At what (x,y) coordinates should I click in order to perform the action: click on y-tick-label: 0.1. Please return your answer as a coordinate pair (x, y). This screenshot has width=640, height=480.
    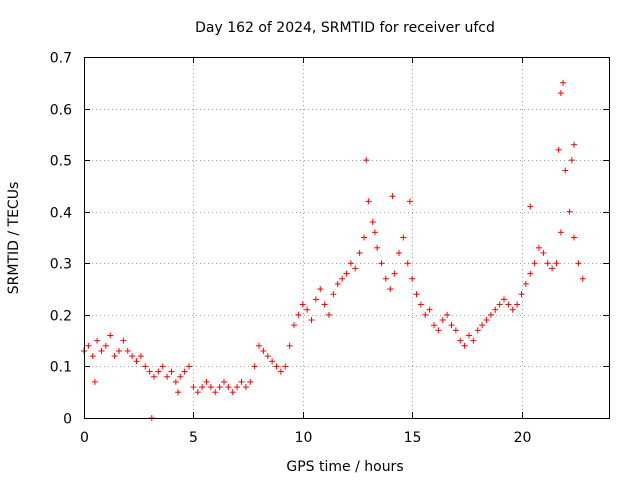
    Looking at the image, I should click on (61, 368).